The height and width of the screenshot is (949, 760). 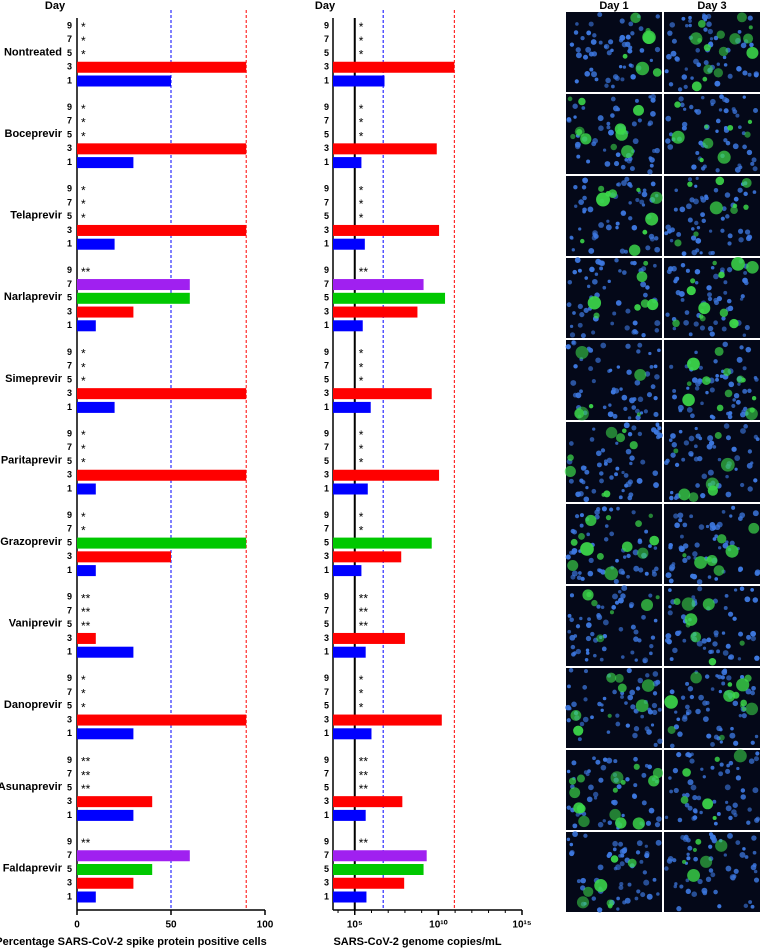 What do you see at coordinates (69, 325) in the screenshot?
I see `day-label: 1` at bounding box center [69, 325].